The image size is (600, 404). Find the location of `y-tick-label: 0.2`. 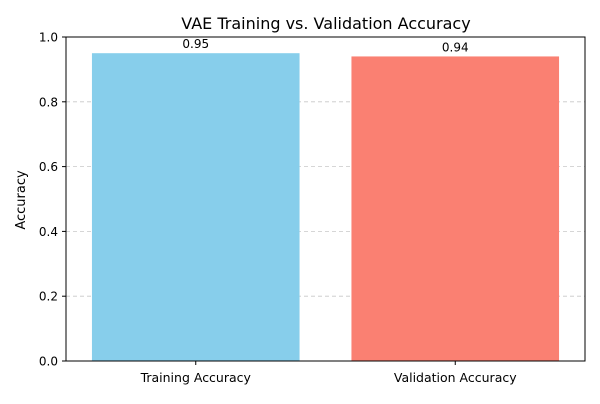

y-tick-label: 0.2 is located at coordinates (48, 297).